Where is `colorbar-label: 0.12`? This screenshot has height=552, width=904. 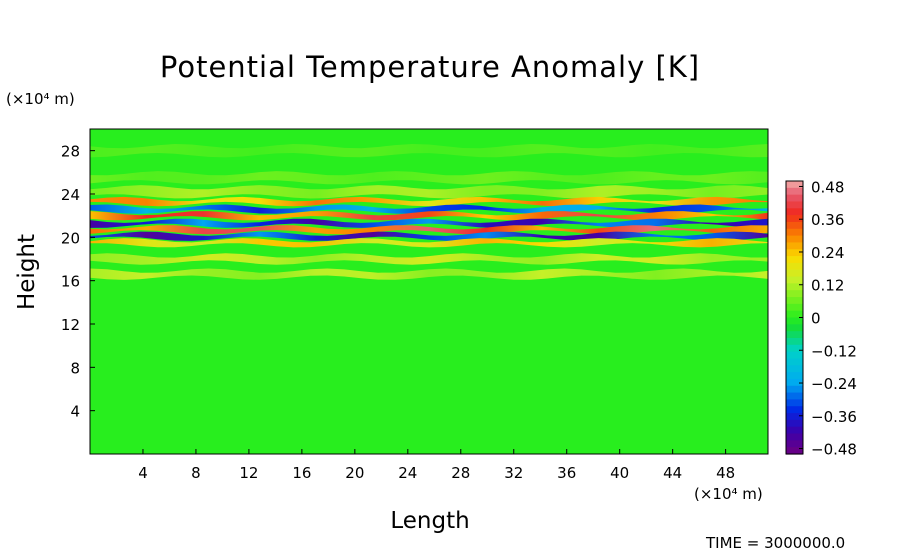 colorbar-label: 0.12 is located at coordinates (827, 286).